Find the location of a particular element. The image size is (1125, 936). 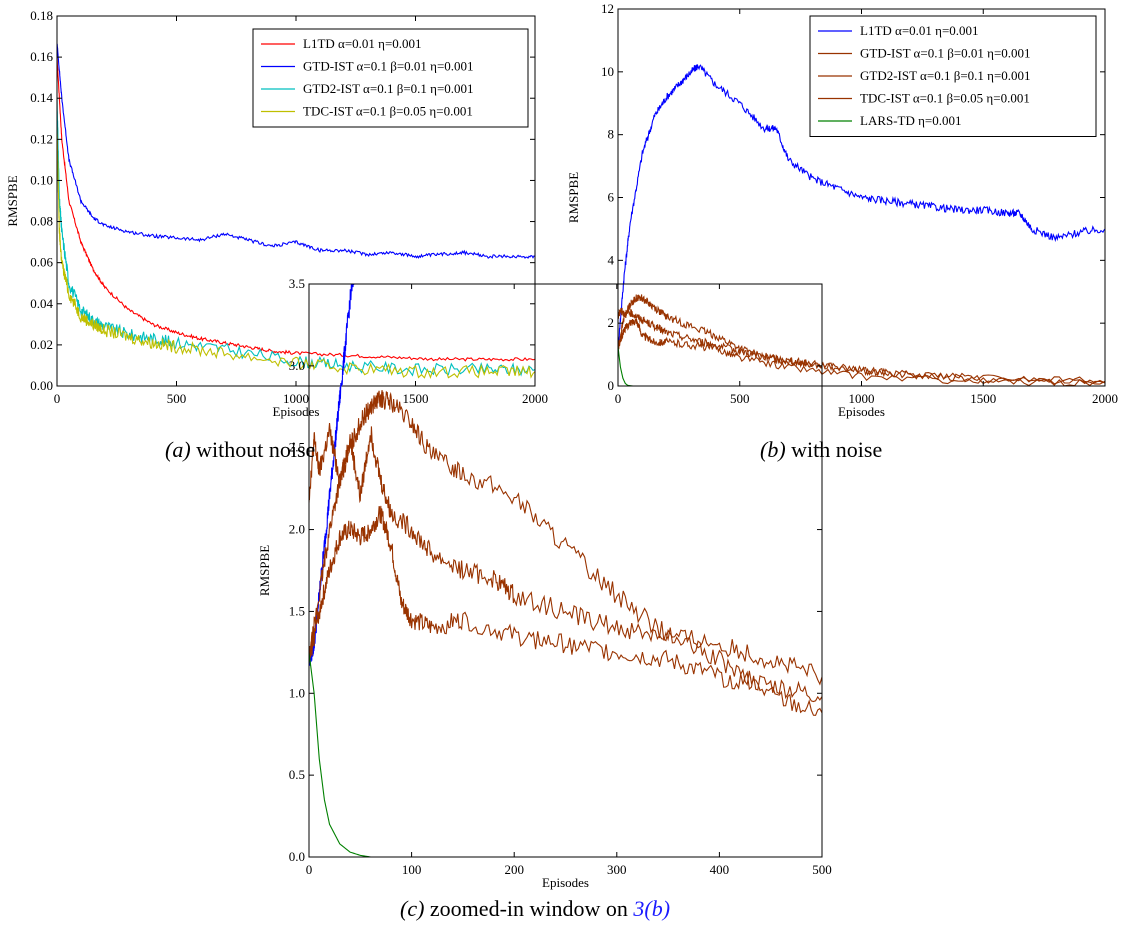

chart-1-legend-label: GTD-IST α=0.1 β=0.01 η=0.001 is located at coordinates (388, 66).